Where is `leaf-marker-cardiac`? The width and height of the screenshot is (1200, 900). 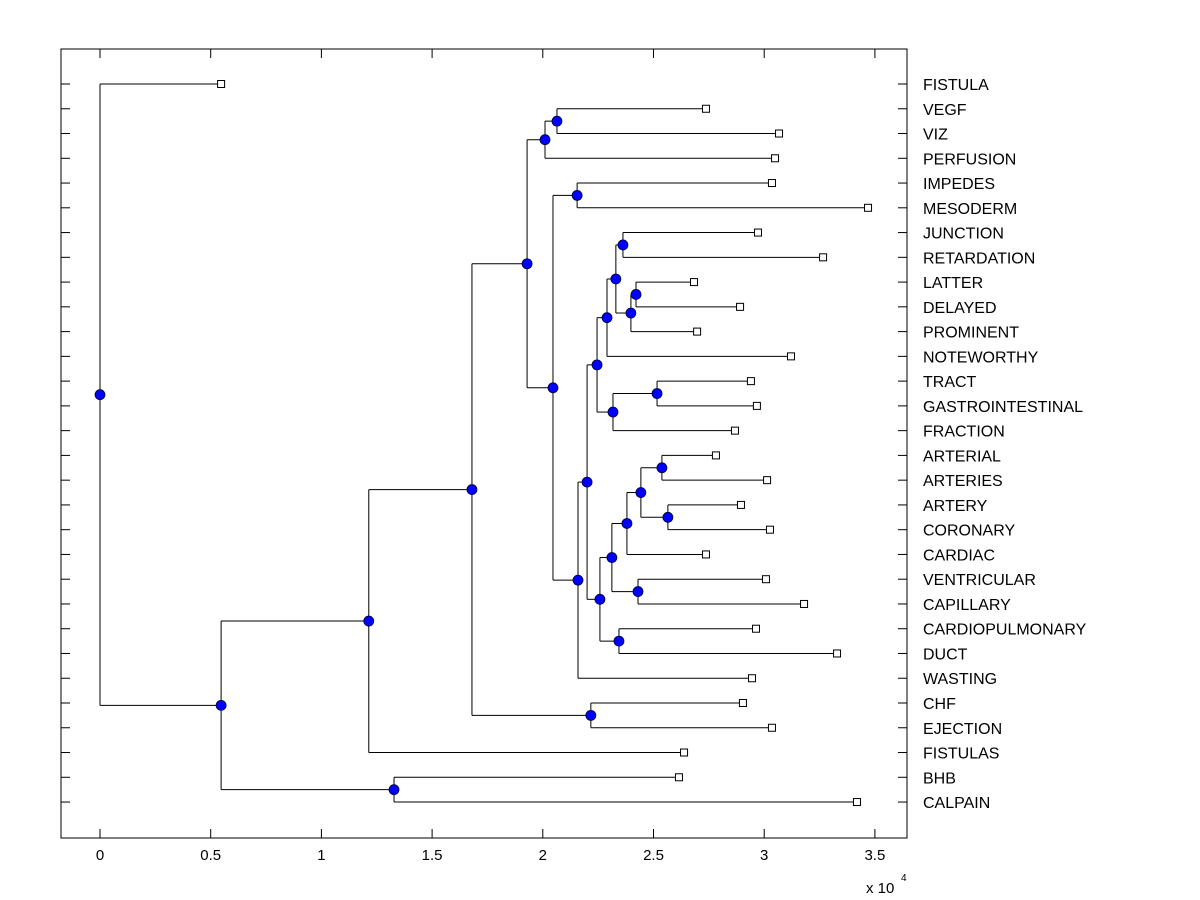
leaf-marker-cardiac is located at coordinates (705, 554).